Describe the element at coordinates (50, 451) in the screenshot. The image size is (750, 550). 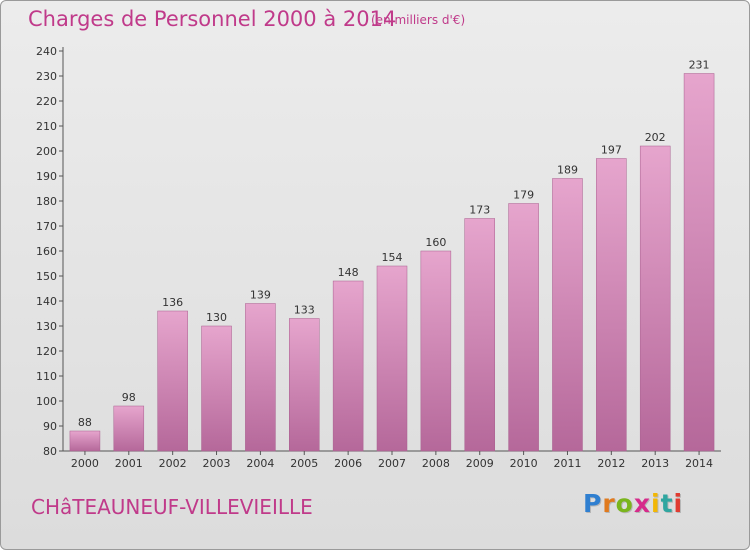
I see `y-tick-label: 80` at that location.